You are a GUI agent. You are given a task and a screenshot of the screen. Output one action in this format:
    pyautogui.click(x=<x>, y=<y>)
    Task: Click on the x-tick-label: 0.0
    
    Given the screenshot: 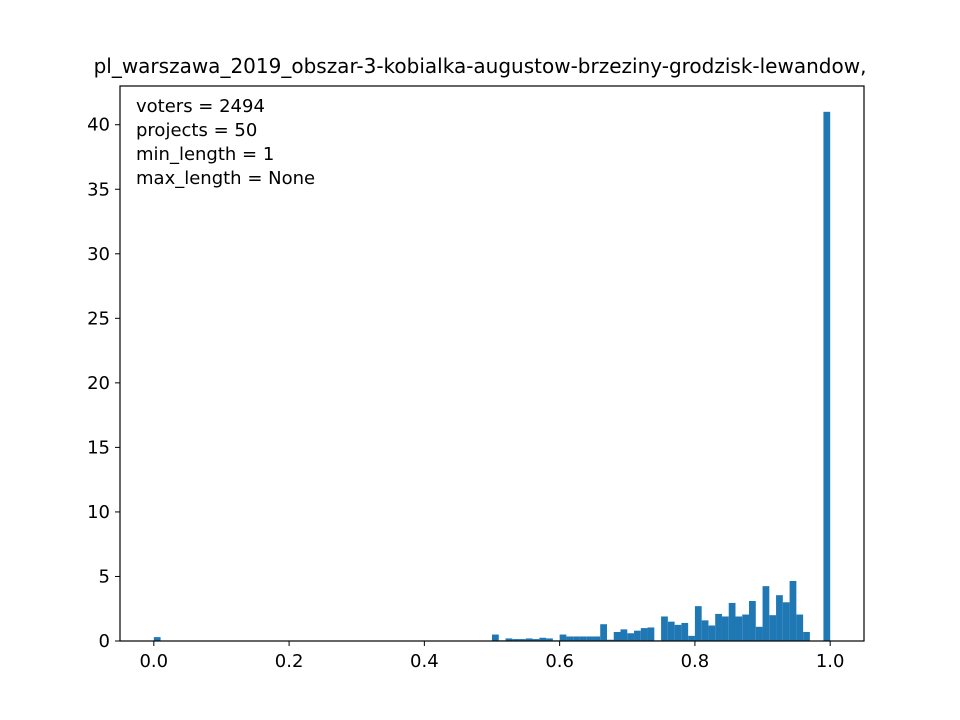 What is the action you would take?
    pyautogui.click(x=153, y=661)
    